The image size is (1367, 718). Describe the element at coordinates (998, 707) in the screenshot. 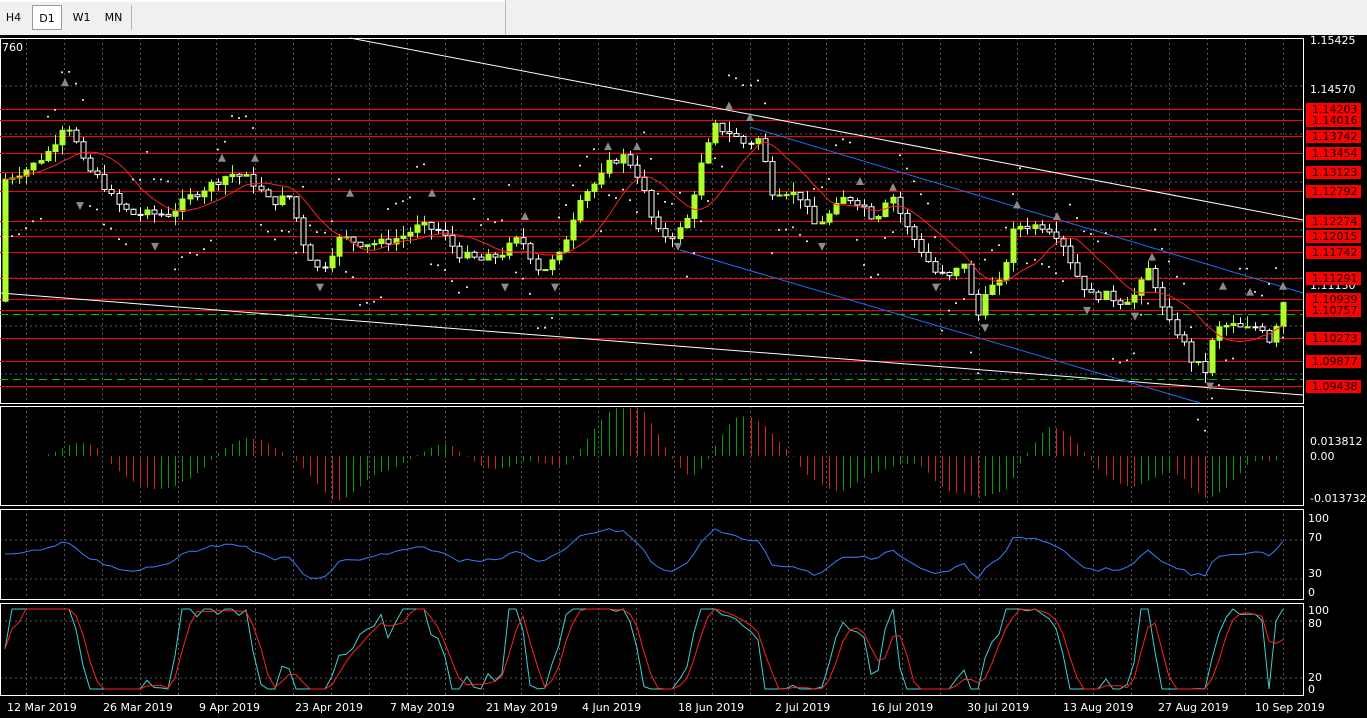

I see `date-label: 30 Jul 2019` at that location.